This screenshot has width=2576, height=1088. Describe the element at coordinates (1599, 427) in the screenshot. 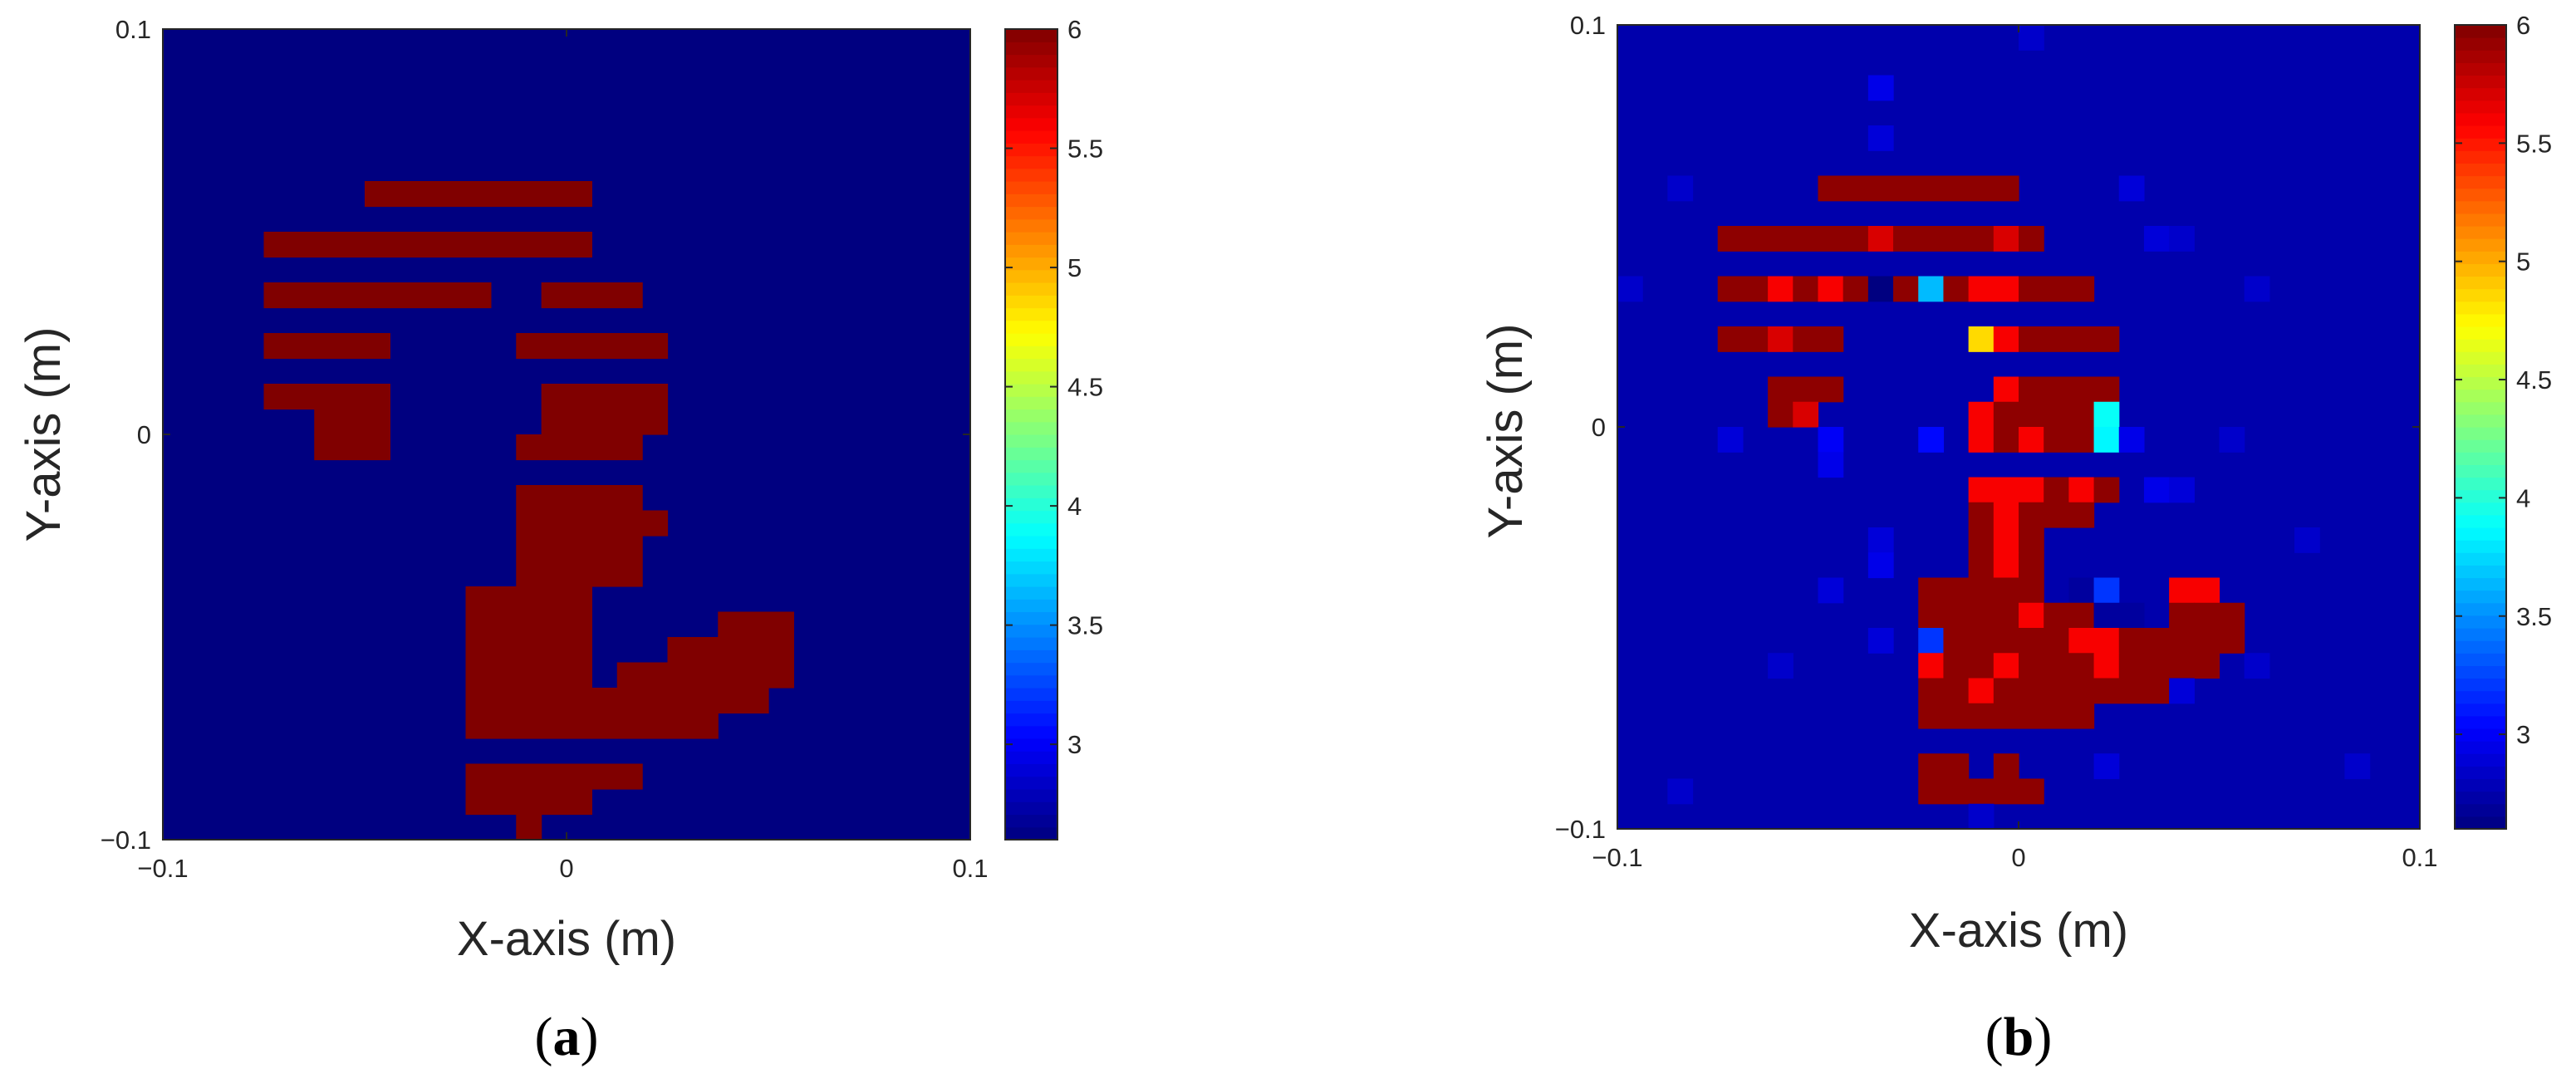

I see `y-tick-label: 0` at that location.